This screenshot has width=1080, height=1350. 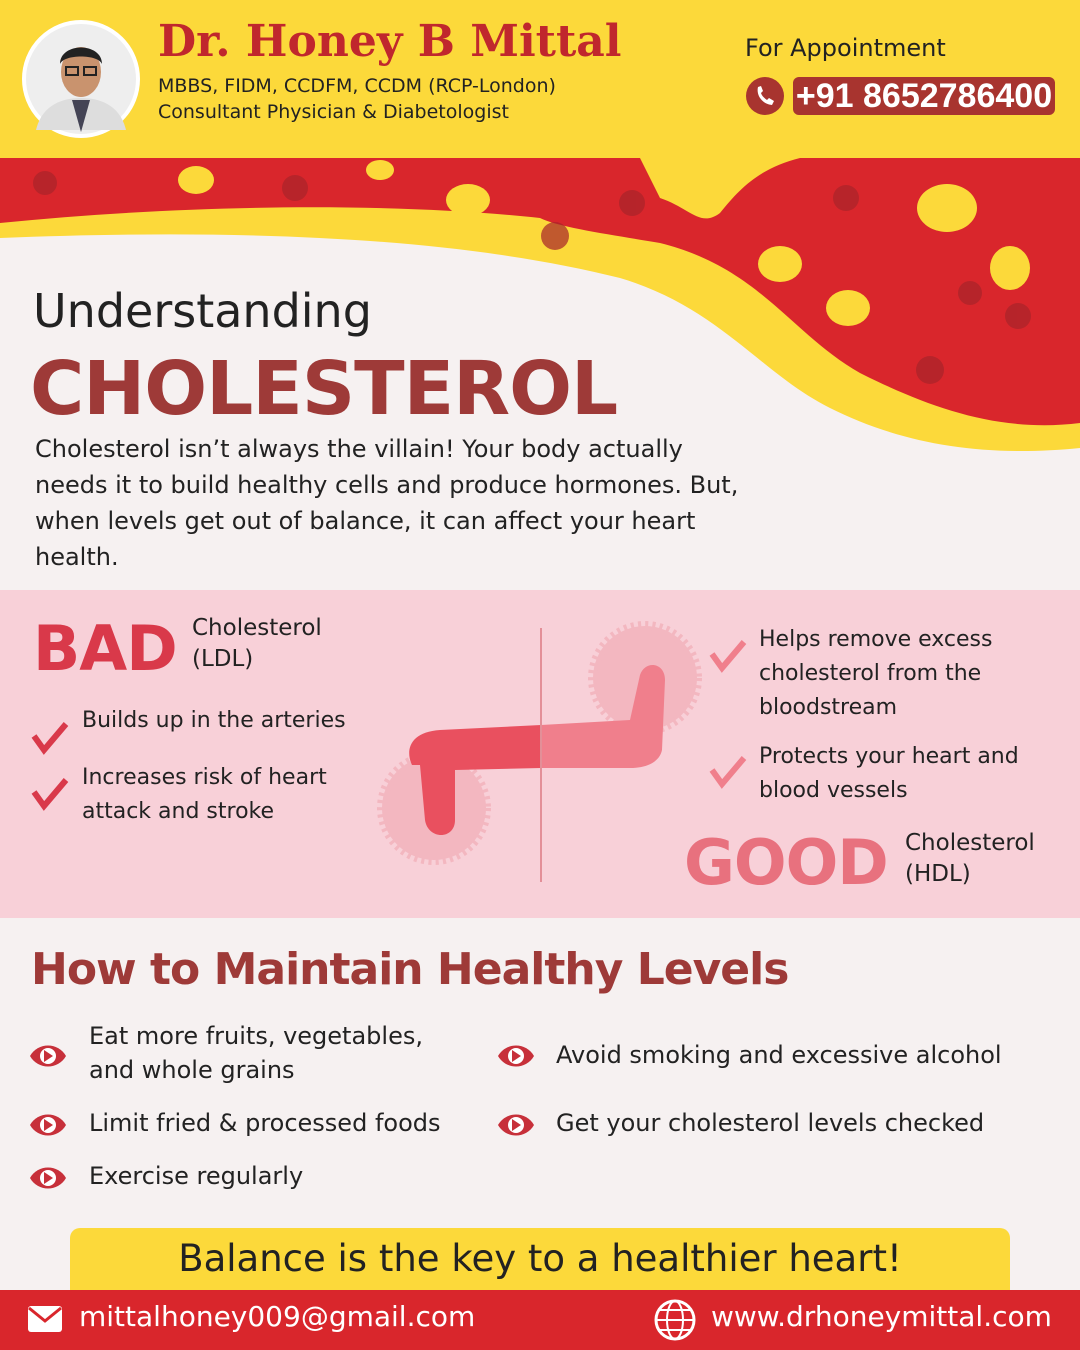 What do you see at coordinates (970, 843) in the screenshot?
I see `good-word: Cholesterol` at bounding box center [970, 843].